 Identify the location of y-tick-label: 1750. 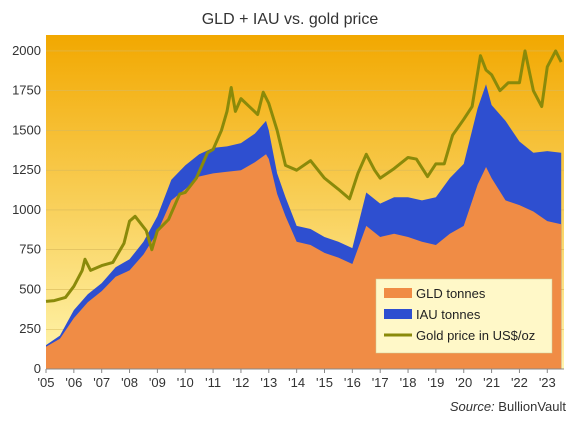
(26, 90).